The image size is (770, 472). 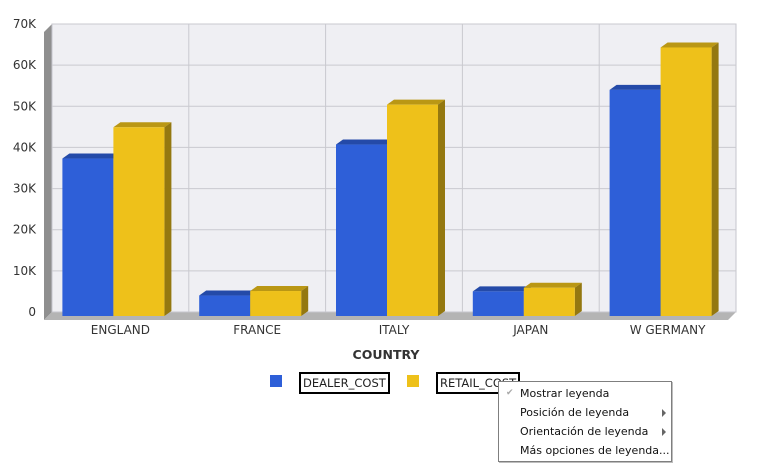 I want to click on x-tick-label: JAPAN, so click(x=530, y=330).